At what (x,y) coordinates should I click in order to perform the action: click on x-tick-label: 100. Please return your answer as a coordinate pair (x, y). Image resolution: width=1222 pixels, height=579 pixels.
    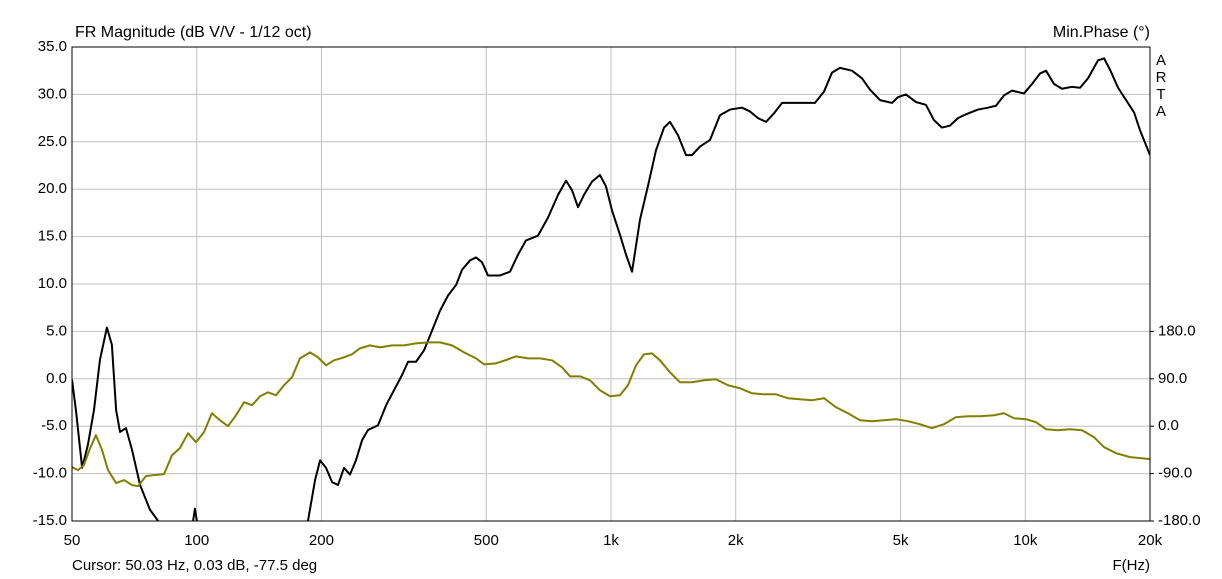
    Looking at the image, I should click on (196, 540).